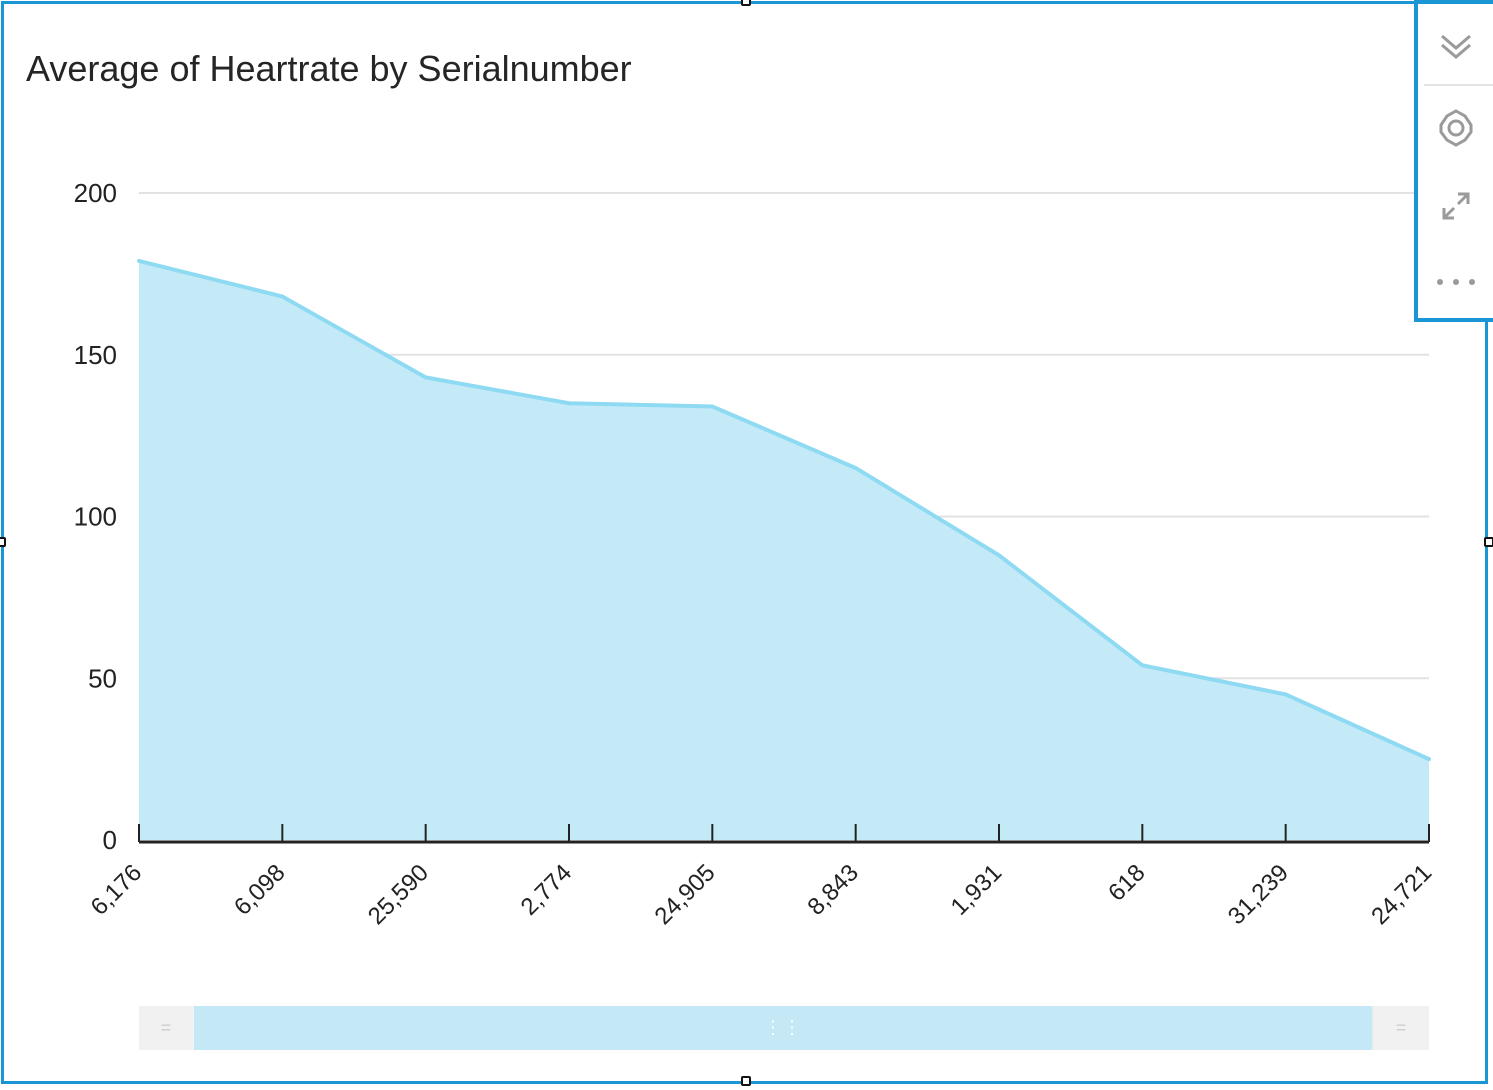  I want to click on y-tick-label: 150, so click(95, 355).